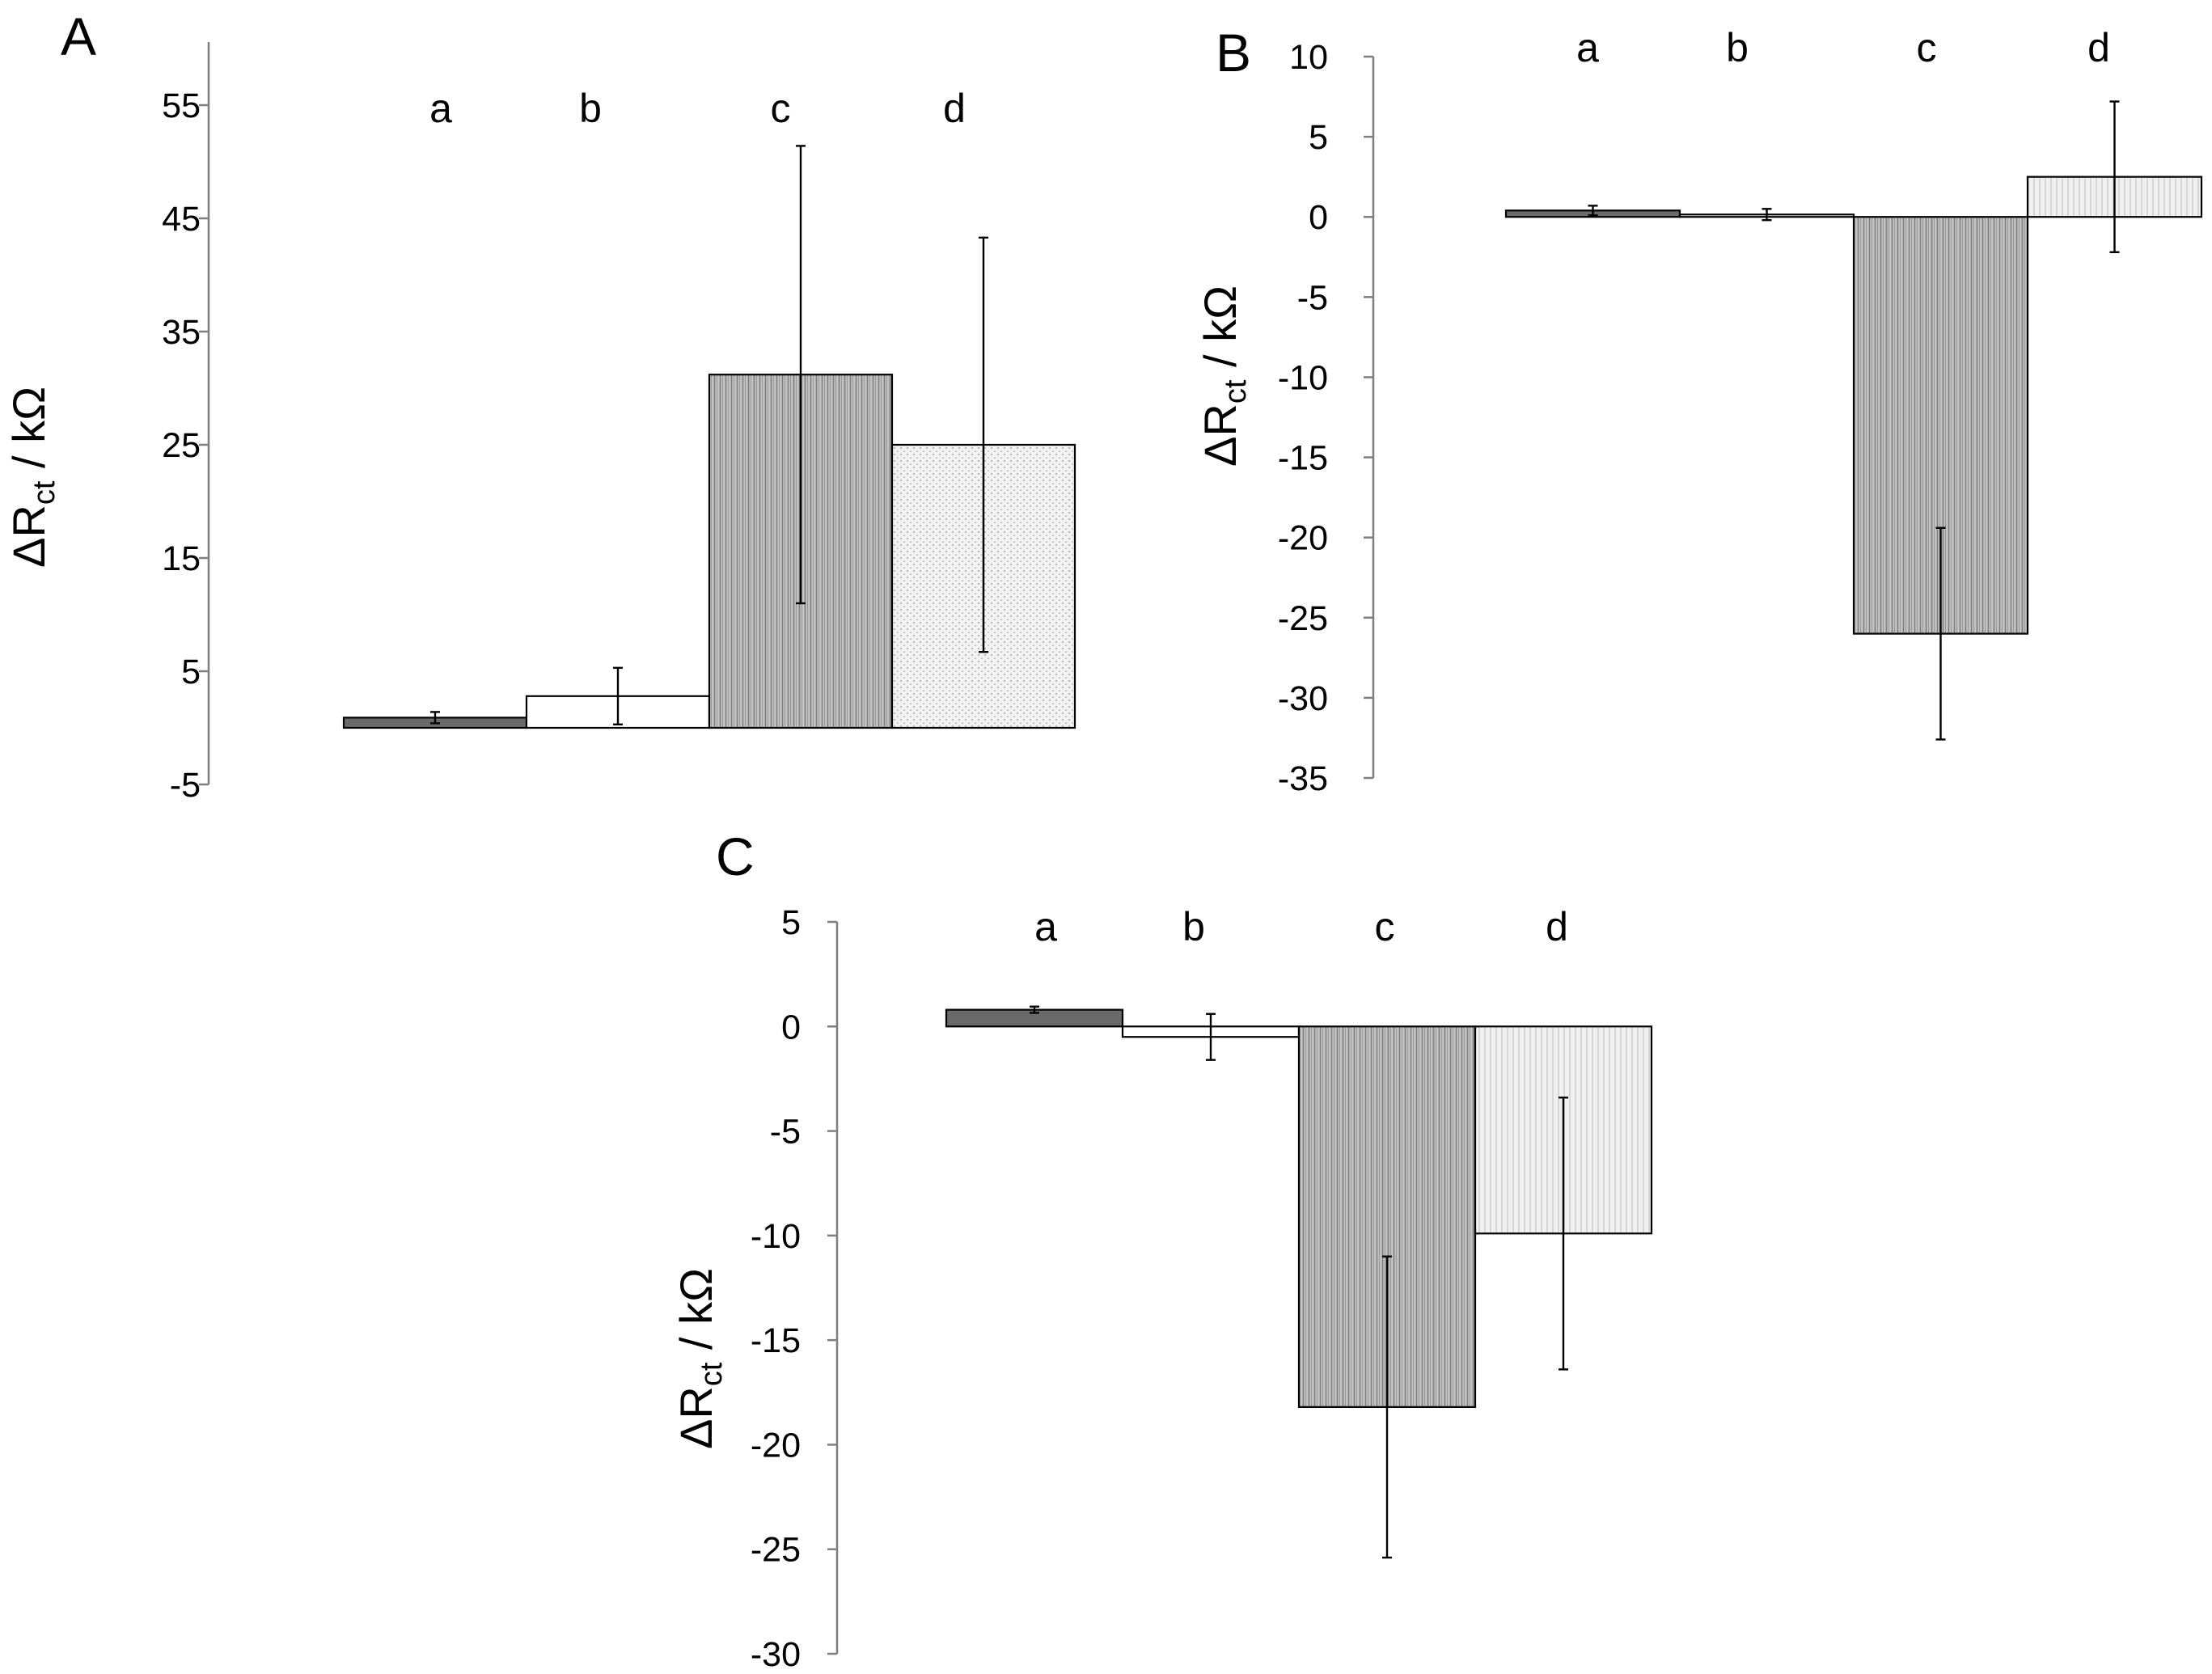 This screenshot has height=1674, width=2212. I want to click on panel-c-tick-label: -15, so click(776, 1340).